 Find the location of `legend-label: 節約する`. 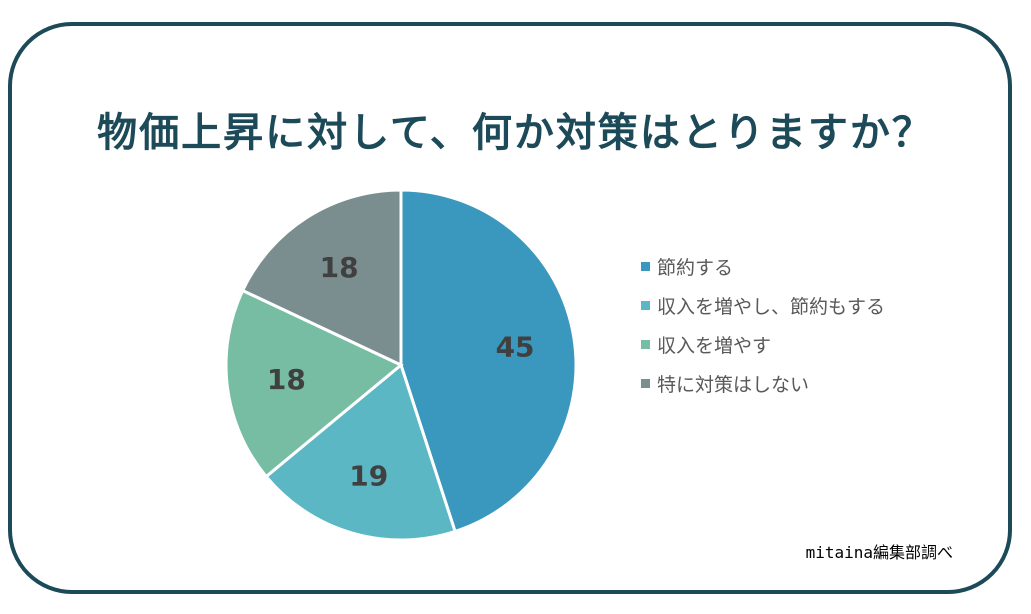

legend-label: 節約する is located at coordinates (695, 267).